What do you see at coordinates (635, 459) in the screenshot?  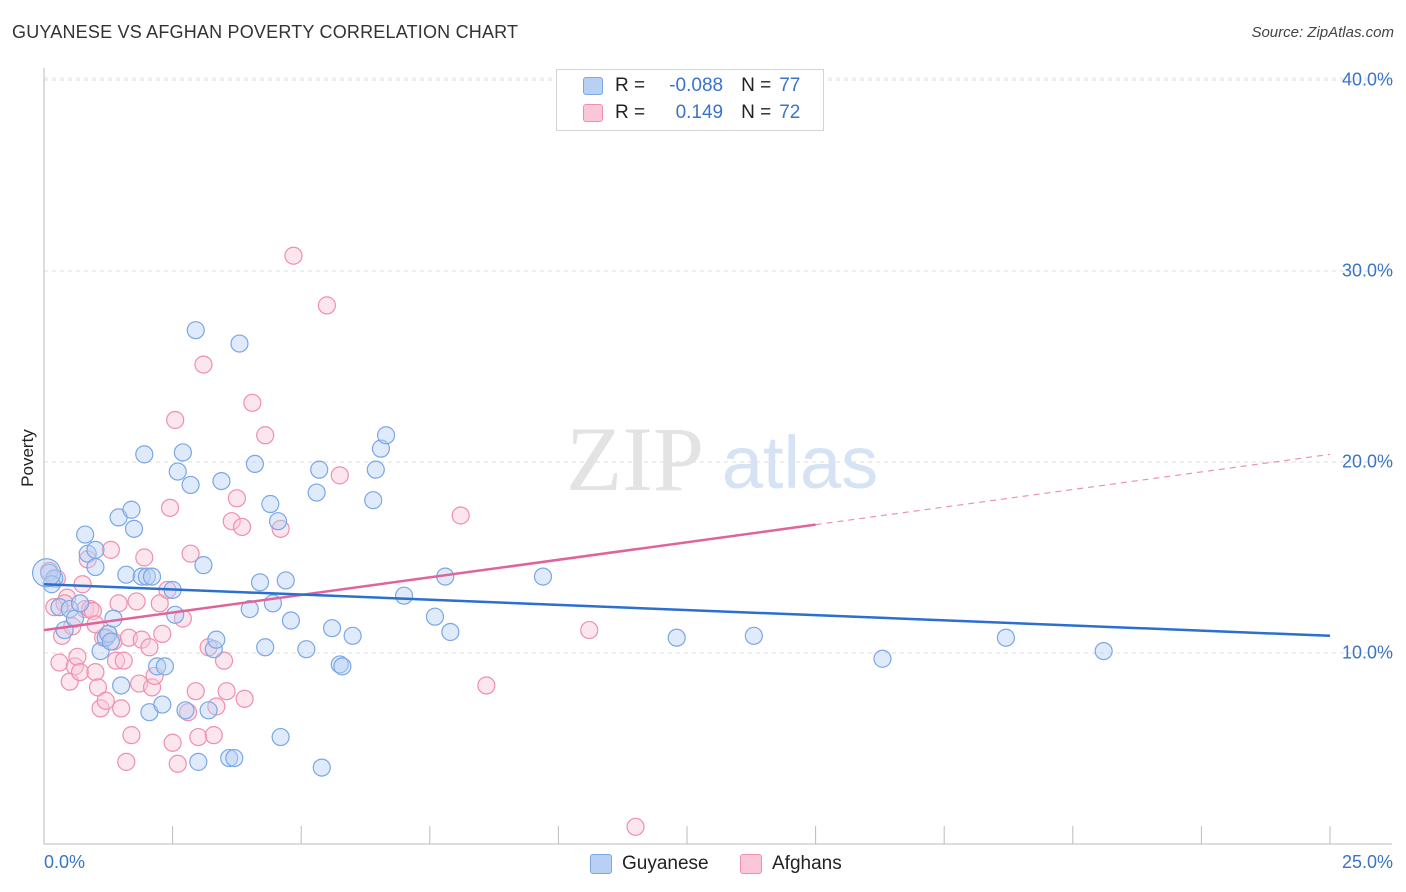 I see `watermark-zip: ZIP` at bounding box center [635, 459].